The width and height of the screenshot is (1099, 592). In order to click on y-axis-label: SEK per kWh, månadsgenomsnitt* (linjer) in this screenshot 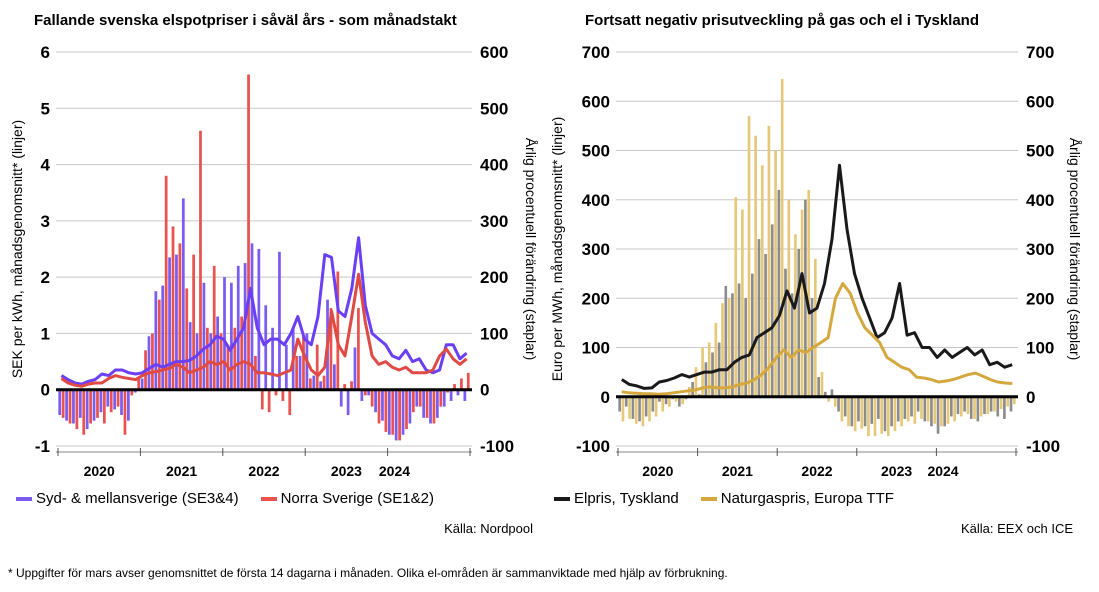, I will do `click(17, 249)`.